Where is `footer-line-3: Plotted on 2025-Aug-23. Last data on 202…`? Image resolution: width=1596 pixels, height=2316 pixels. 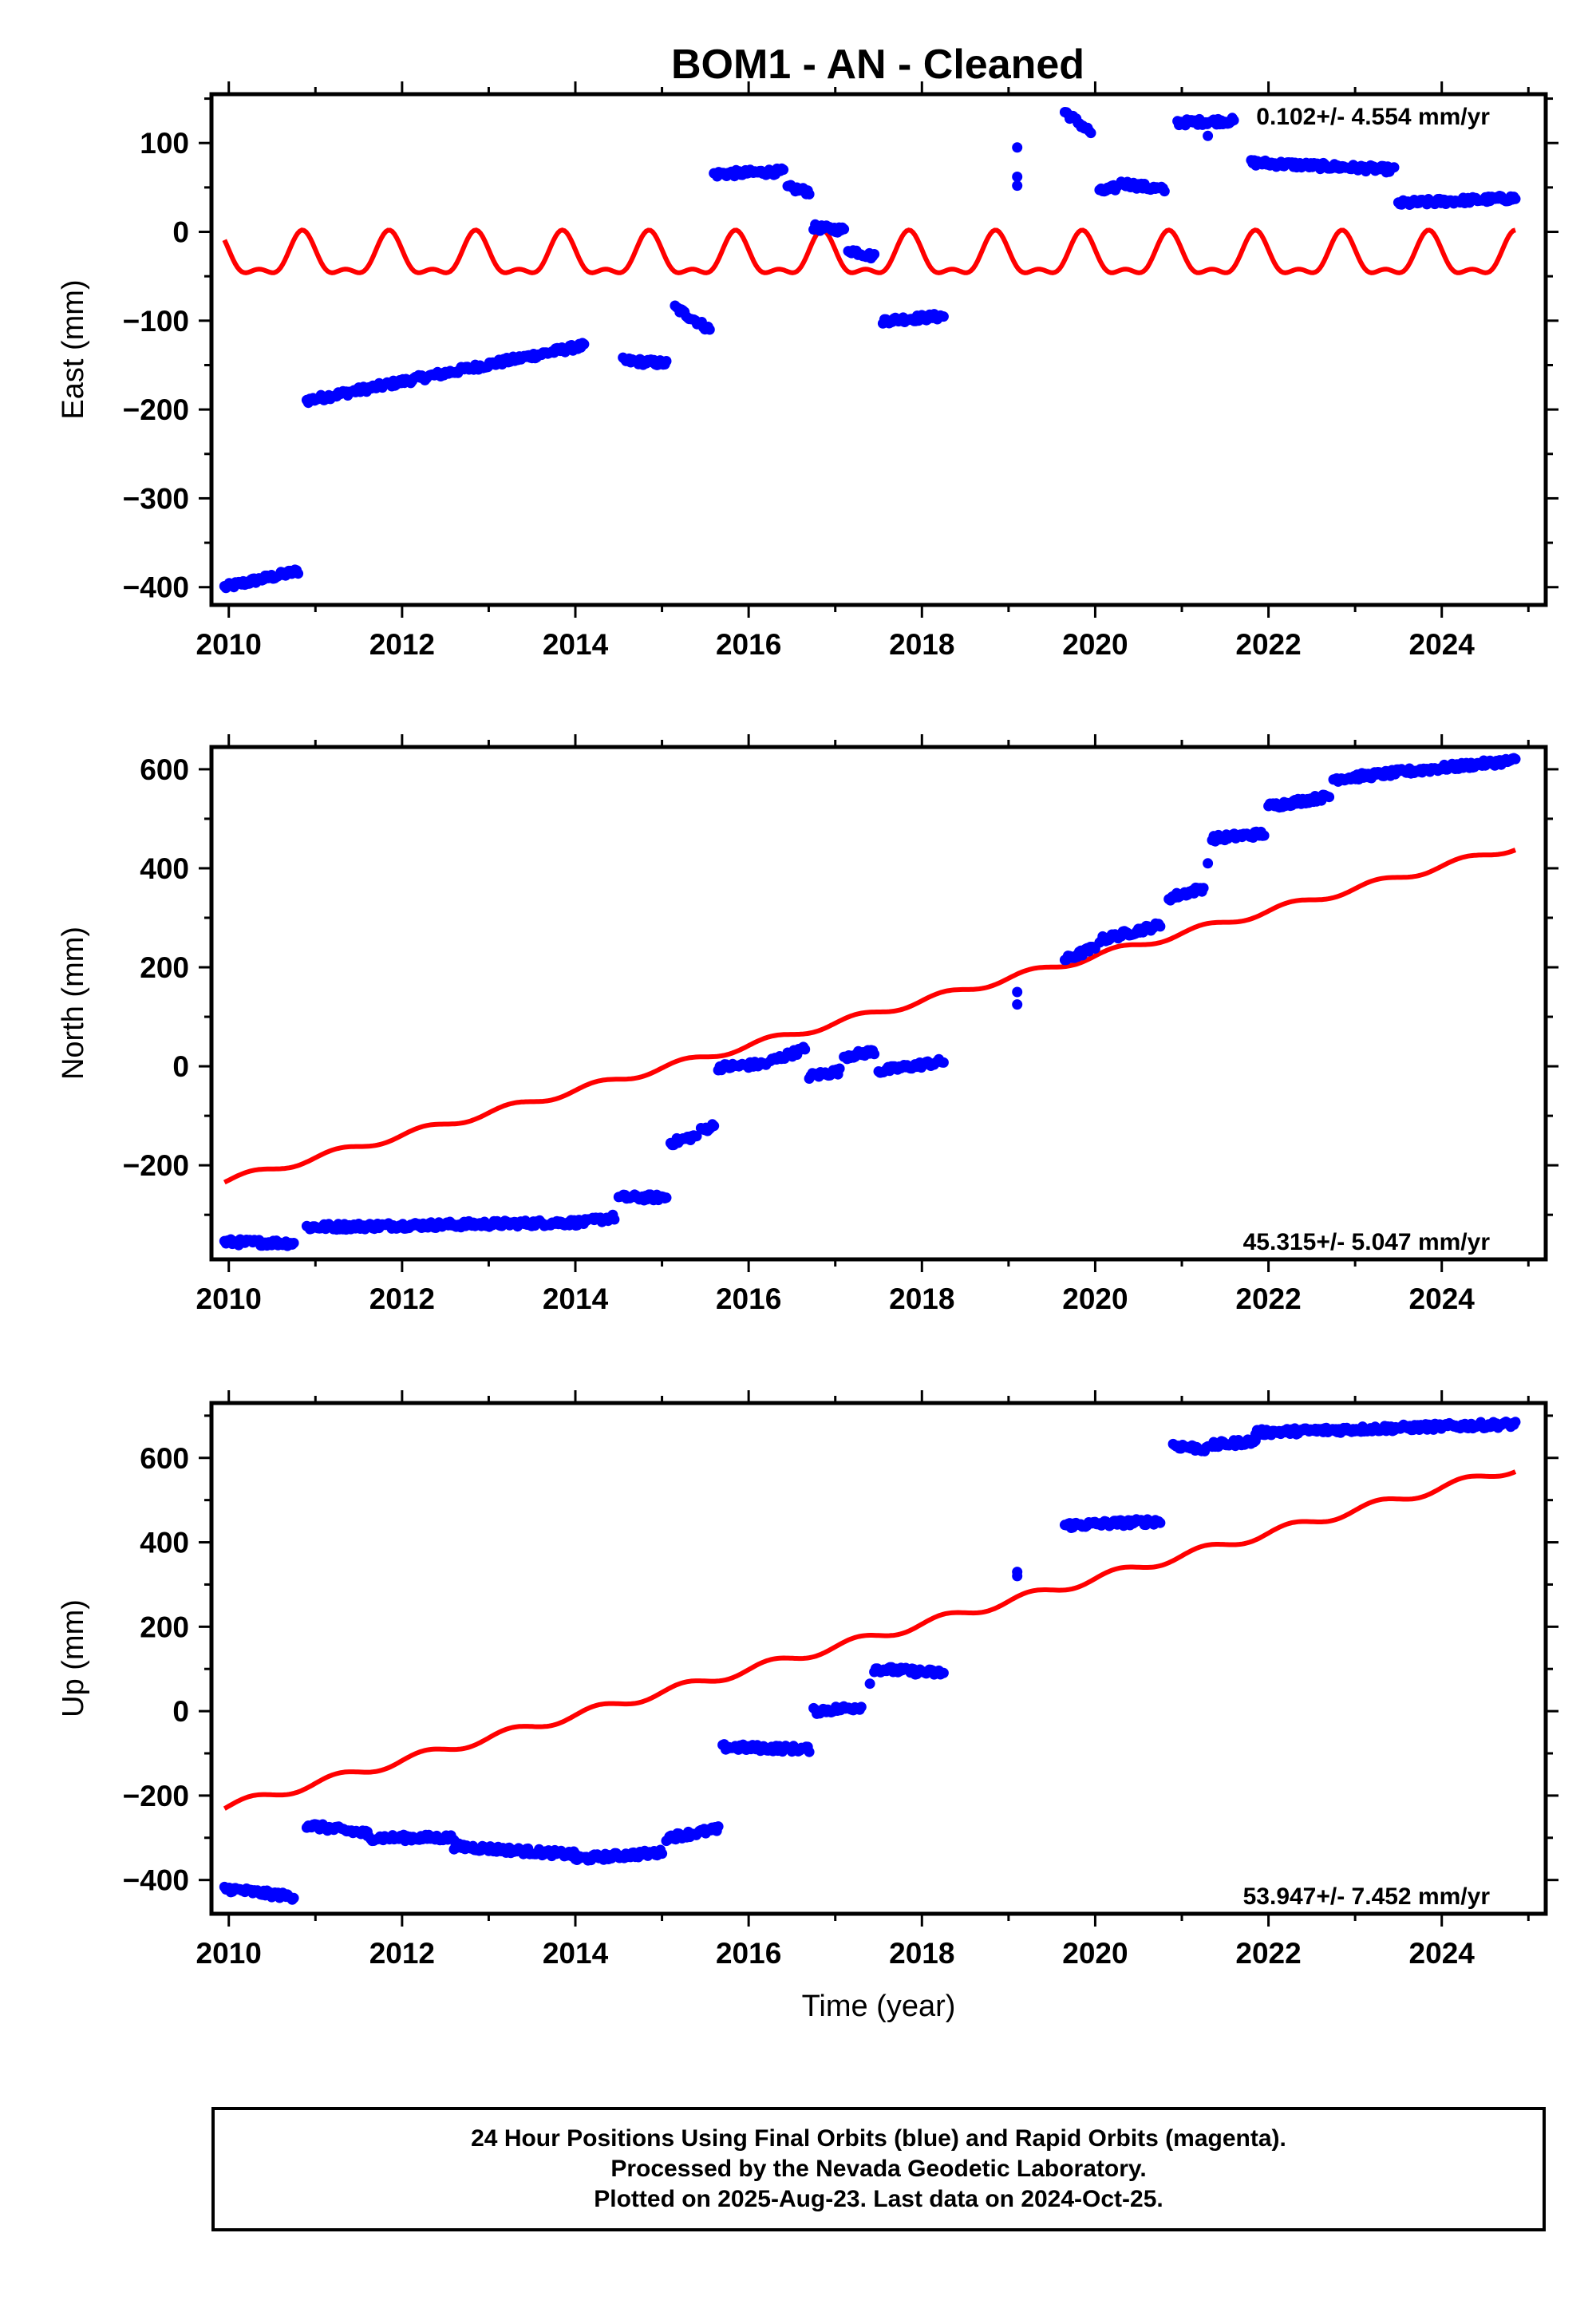
footer-line-3: Plotted on 2025-Aug-23. Last data on 202… is located at coordinates (878, 2199).